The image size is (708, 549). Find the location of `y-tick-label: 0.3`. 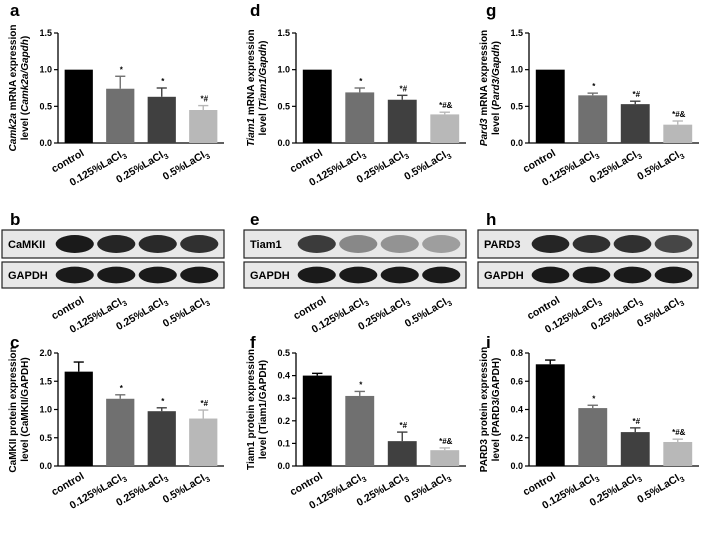

y-tick-label: 0.3 is located at coordinates (283, 398).